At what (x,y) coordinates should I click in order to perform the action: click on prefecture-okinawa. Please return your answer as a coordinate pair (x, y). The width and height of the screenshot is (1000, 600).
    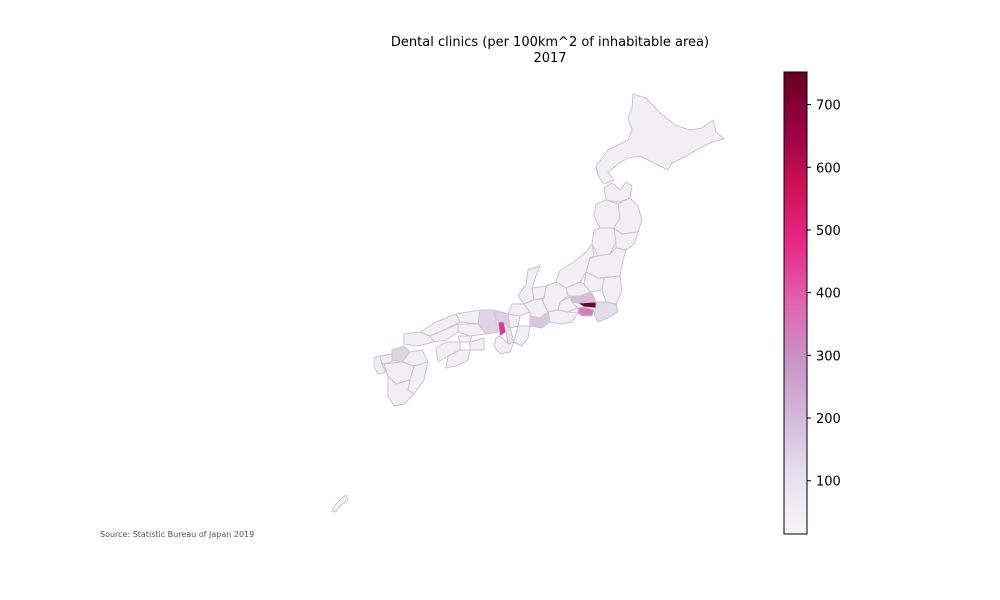
    Looking at the image, I should click on (340, 503).